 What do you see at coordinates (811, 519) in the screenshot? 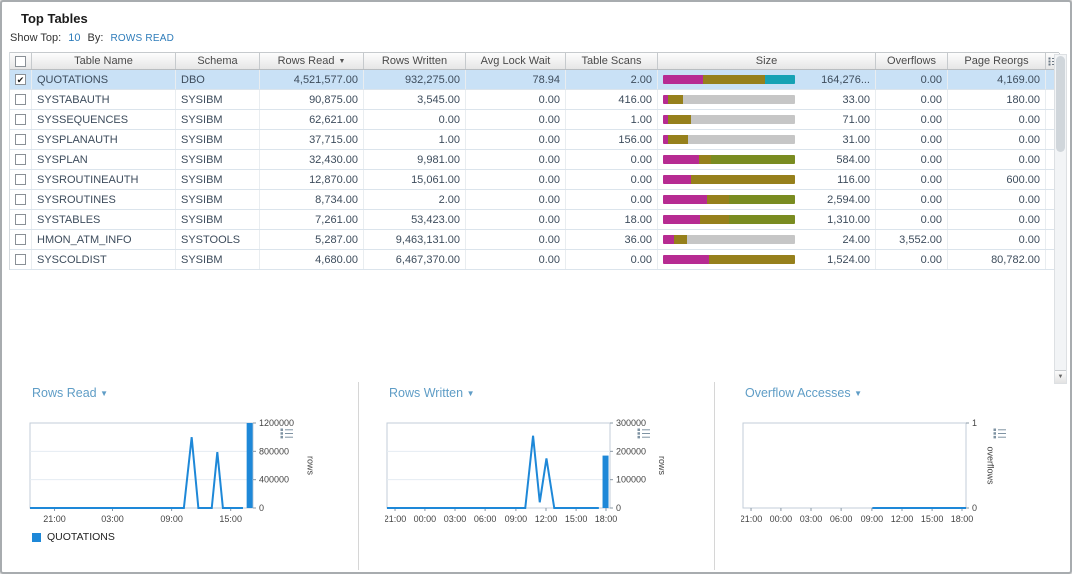
I see `svg-text: 03:00` at bounding box center [811, 519].